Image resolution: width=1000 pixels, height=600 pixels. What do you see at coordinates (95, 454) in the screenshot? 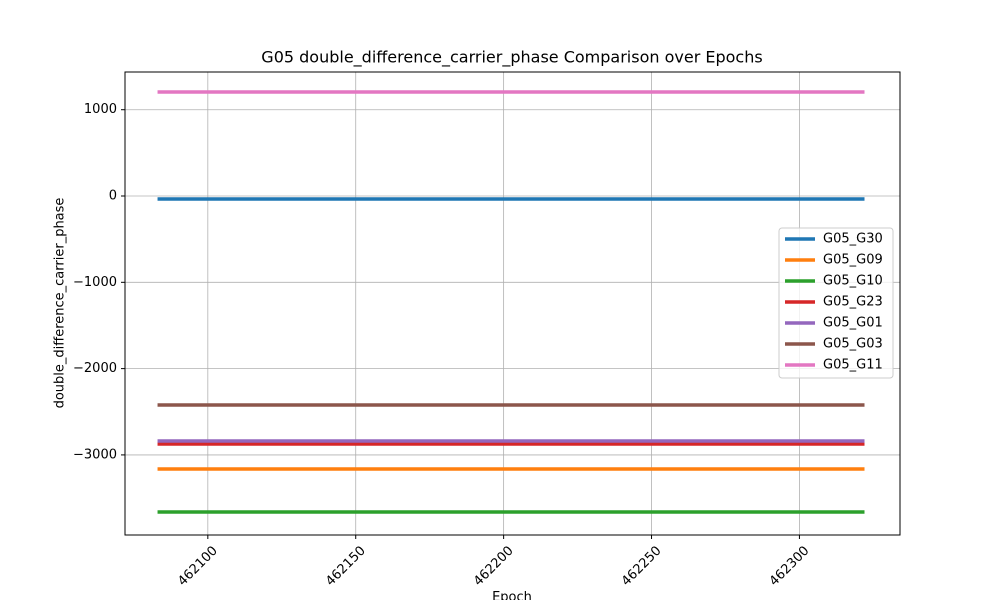
I see `y-tick-label: −3000` at bounding box center [95, 454].